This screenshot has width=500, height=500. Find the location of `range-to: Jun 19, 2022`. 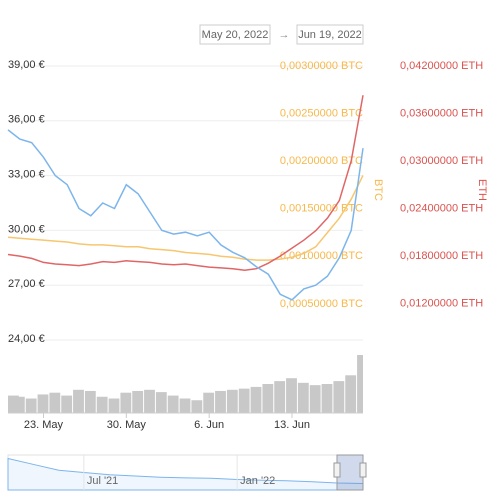

range-to: Jun 19, 2022 is located at coordinates (330, 35).